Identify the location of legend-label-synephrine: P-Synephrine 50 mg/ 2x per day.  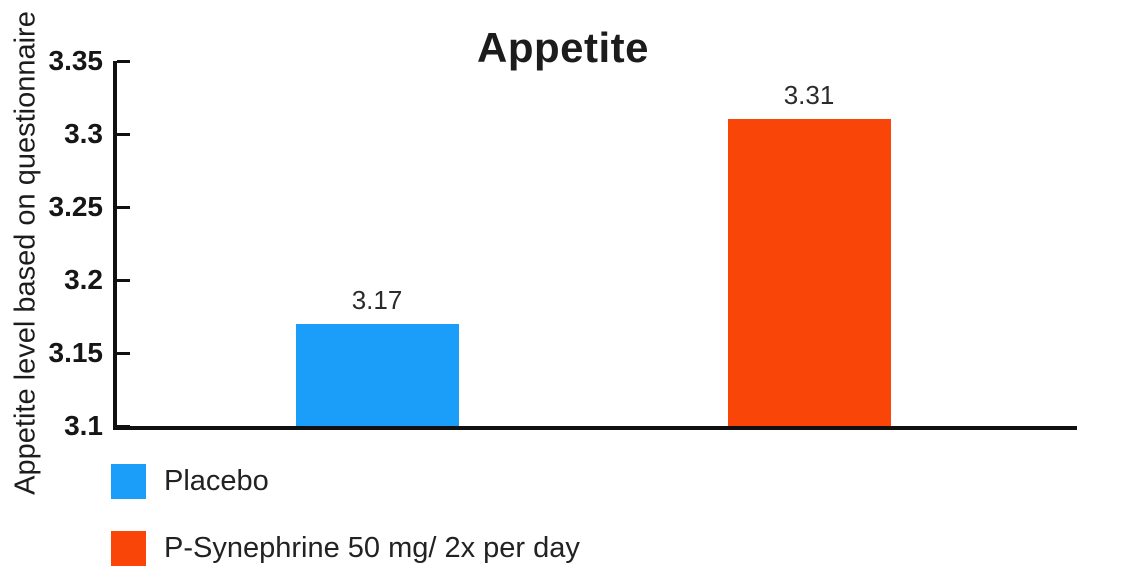
(372, 548).